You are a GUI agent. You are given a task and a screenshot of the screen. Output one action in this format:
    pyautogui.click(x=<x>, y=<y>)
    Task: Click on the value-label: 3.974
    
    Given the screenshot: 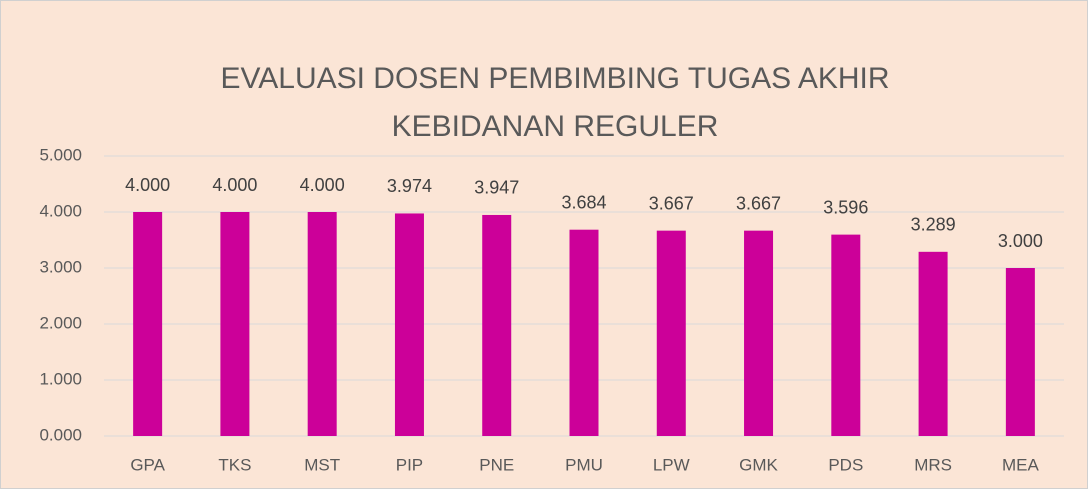 What is the action you would take?
    pyautogui.click(x=409, y=186)
    